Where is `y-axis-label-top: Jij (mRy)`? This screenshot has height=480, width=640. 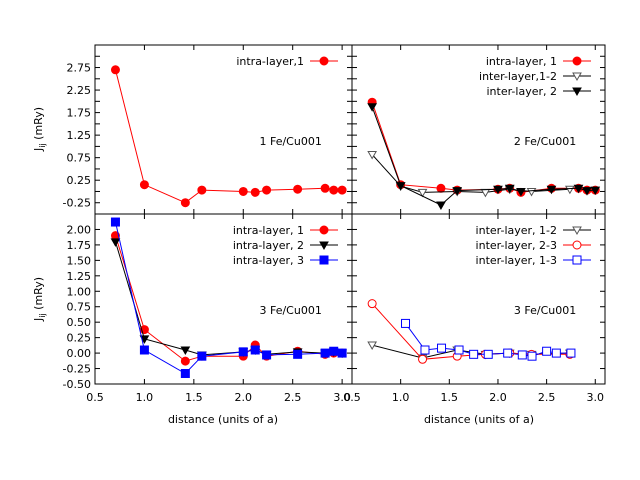 y-axis-label-top: Jij (mRy) is located at coordinates (39, 129).